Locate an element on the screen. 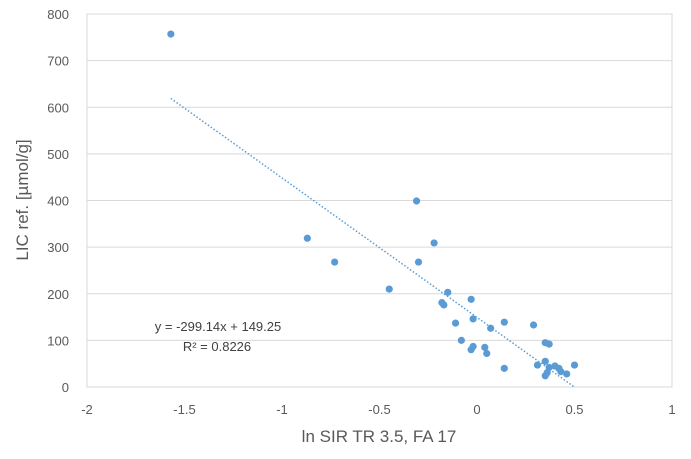 Image resolution: width=691 pixels, height=459 pixels. y-tick-label: 300 is located at coordinates (58, 247).